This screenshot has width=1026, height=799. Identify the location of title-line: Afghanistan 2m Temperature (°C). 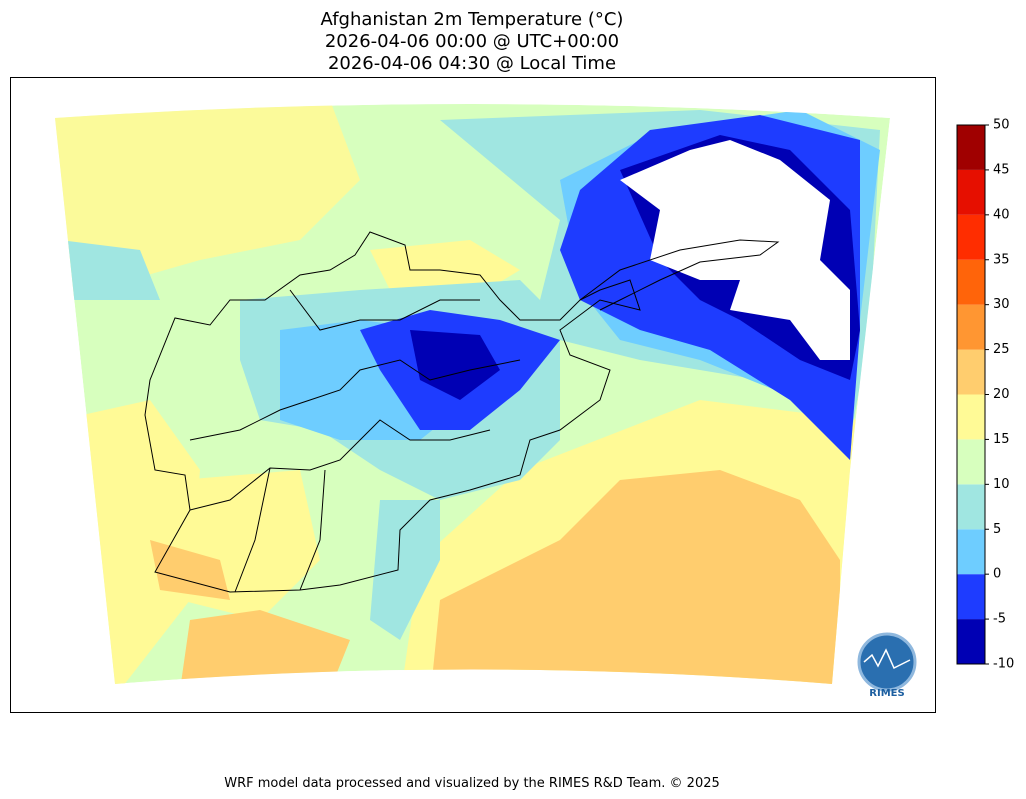
(472, 19).